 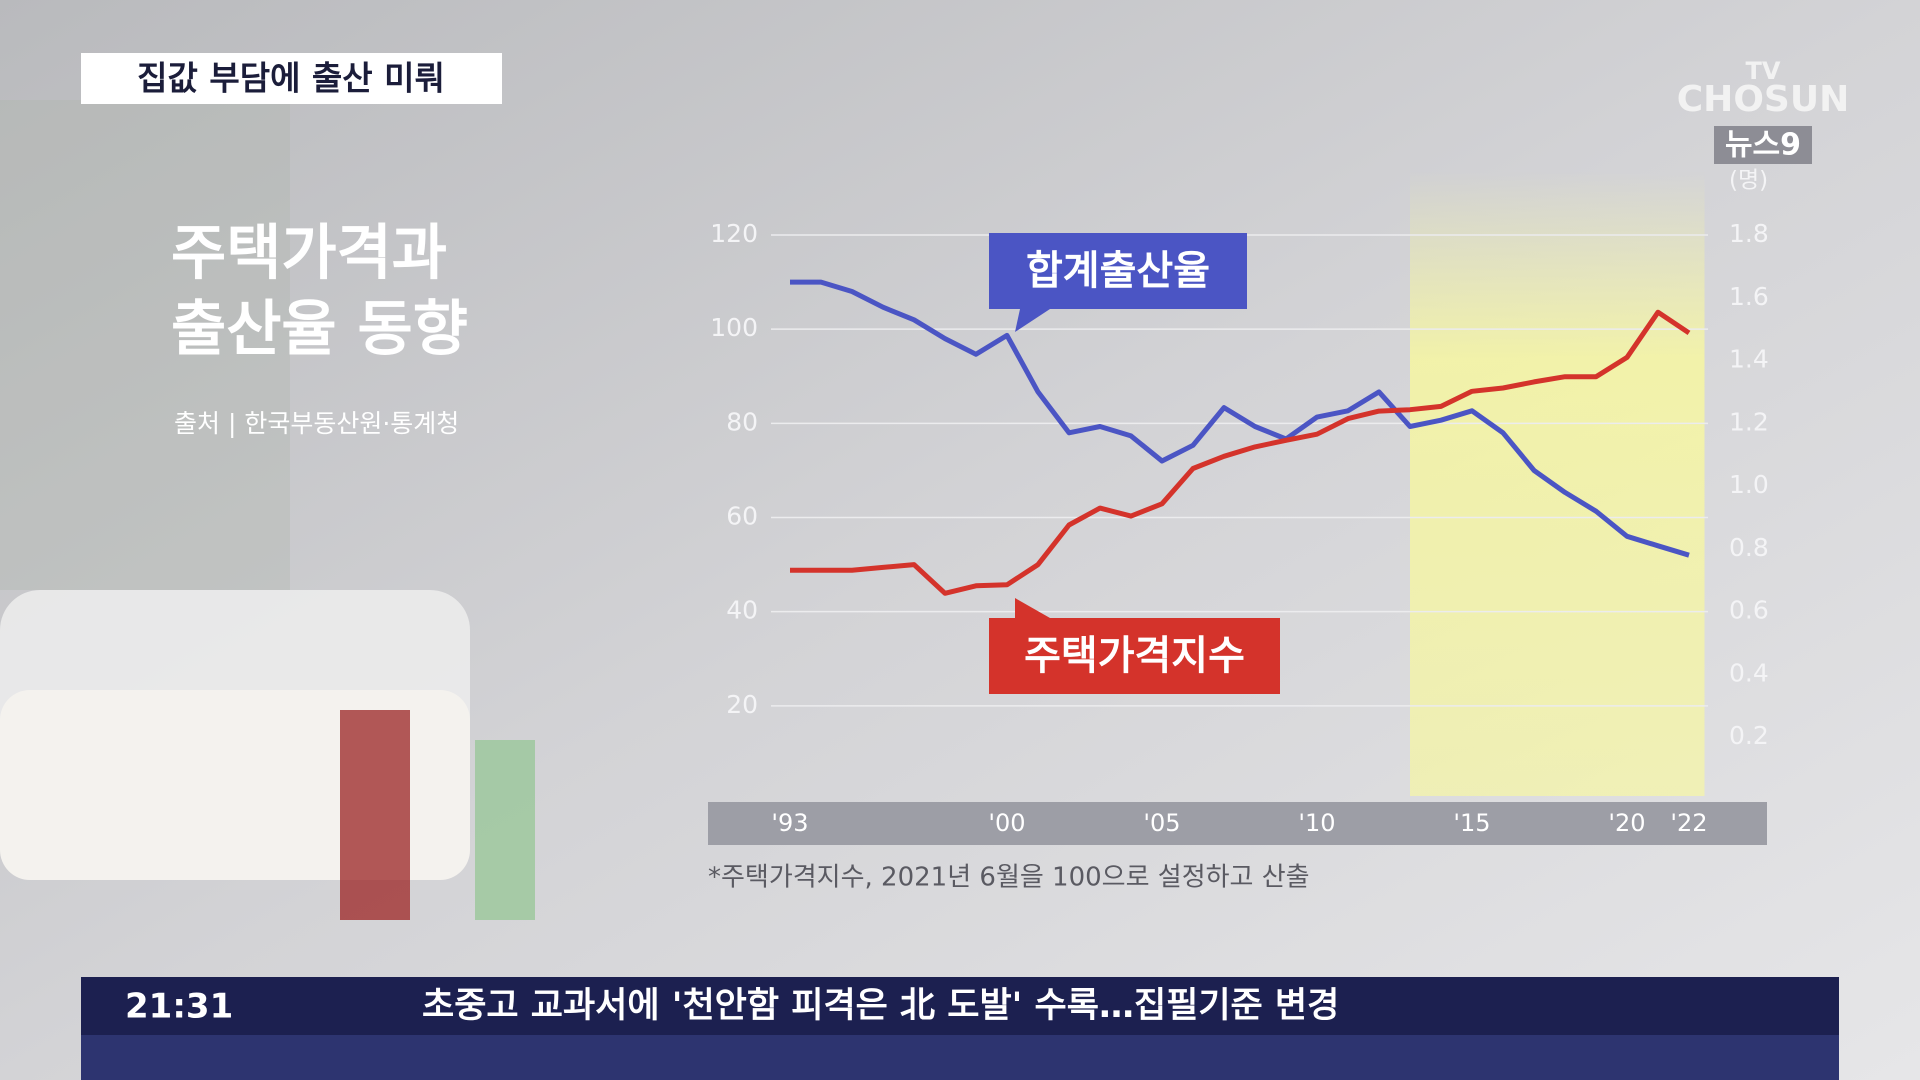 I want to click on y2-tick-label: 1.6, so click(x=1749, y=296).